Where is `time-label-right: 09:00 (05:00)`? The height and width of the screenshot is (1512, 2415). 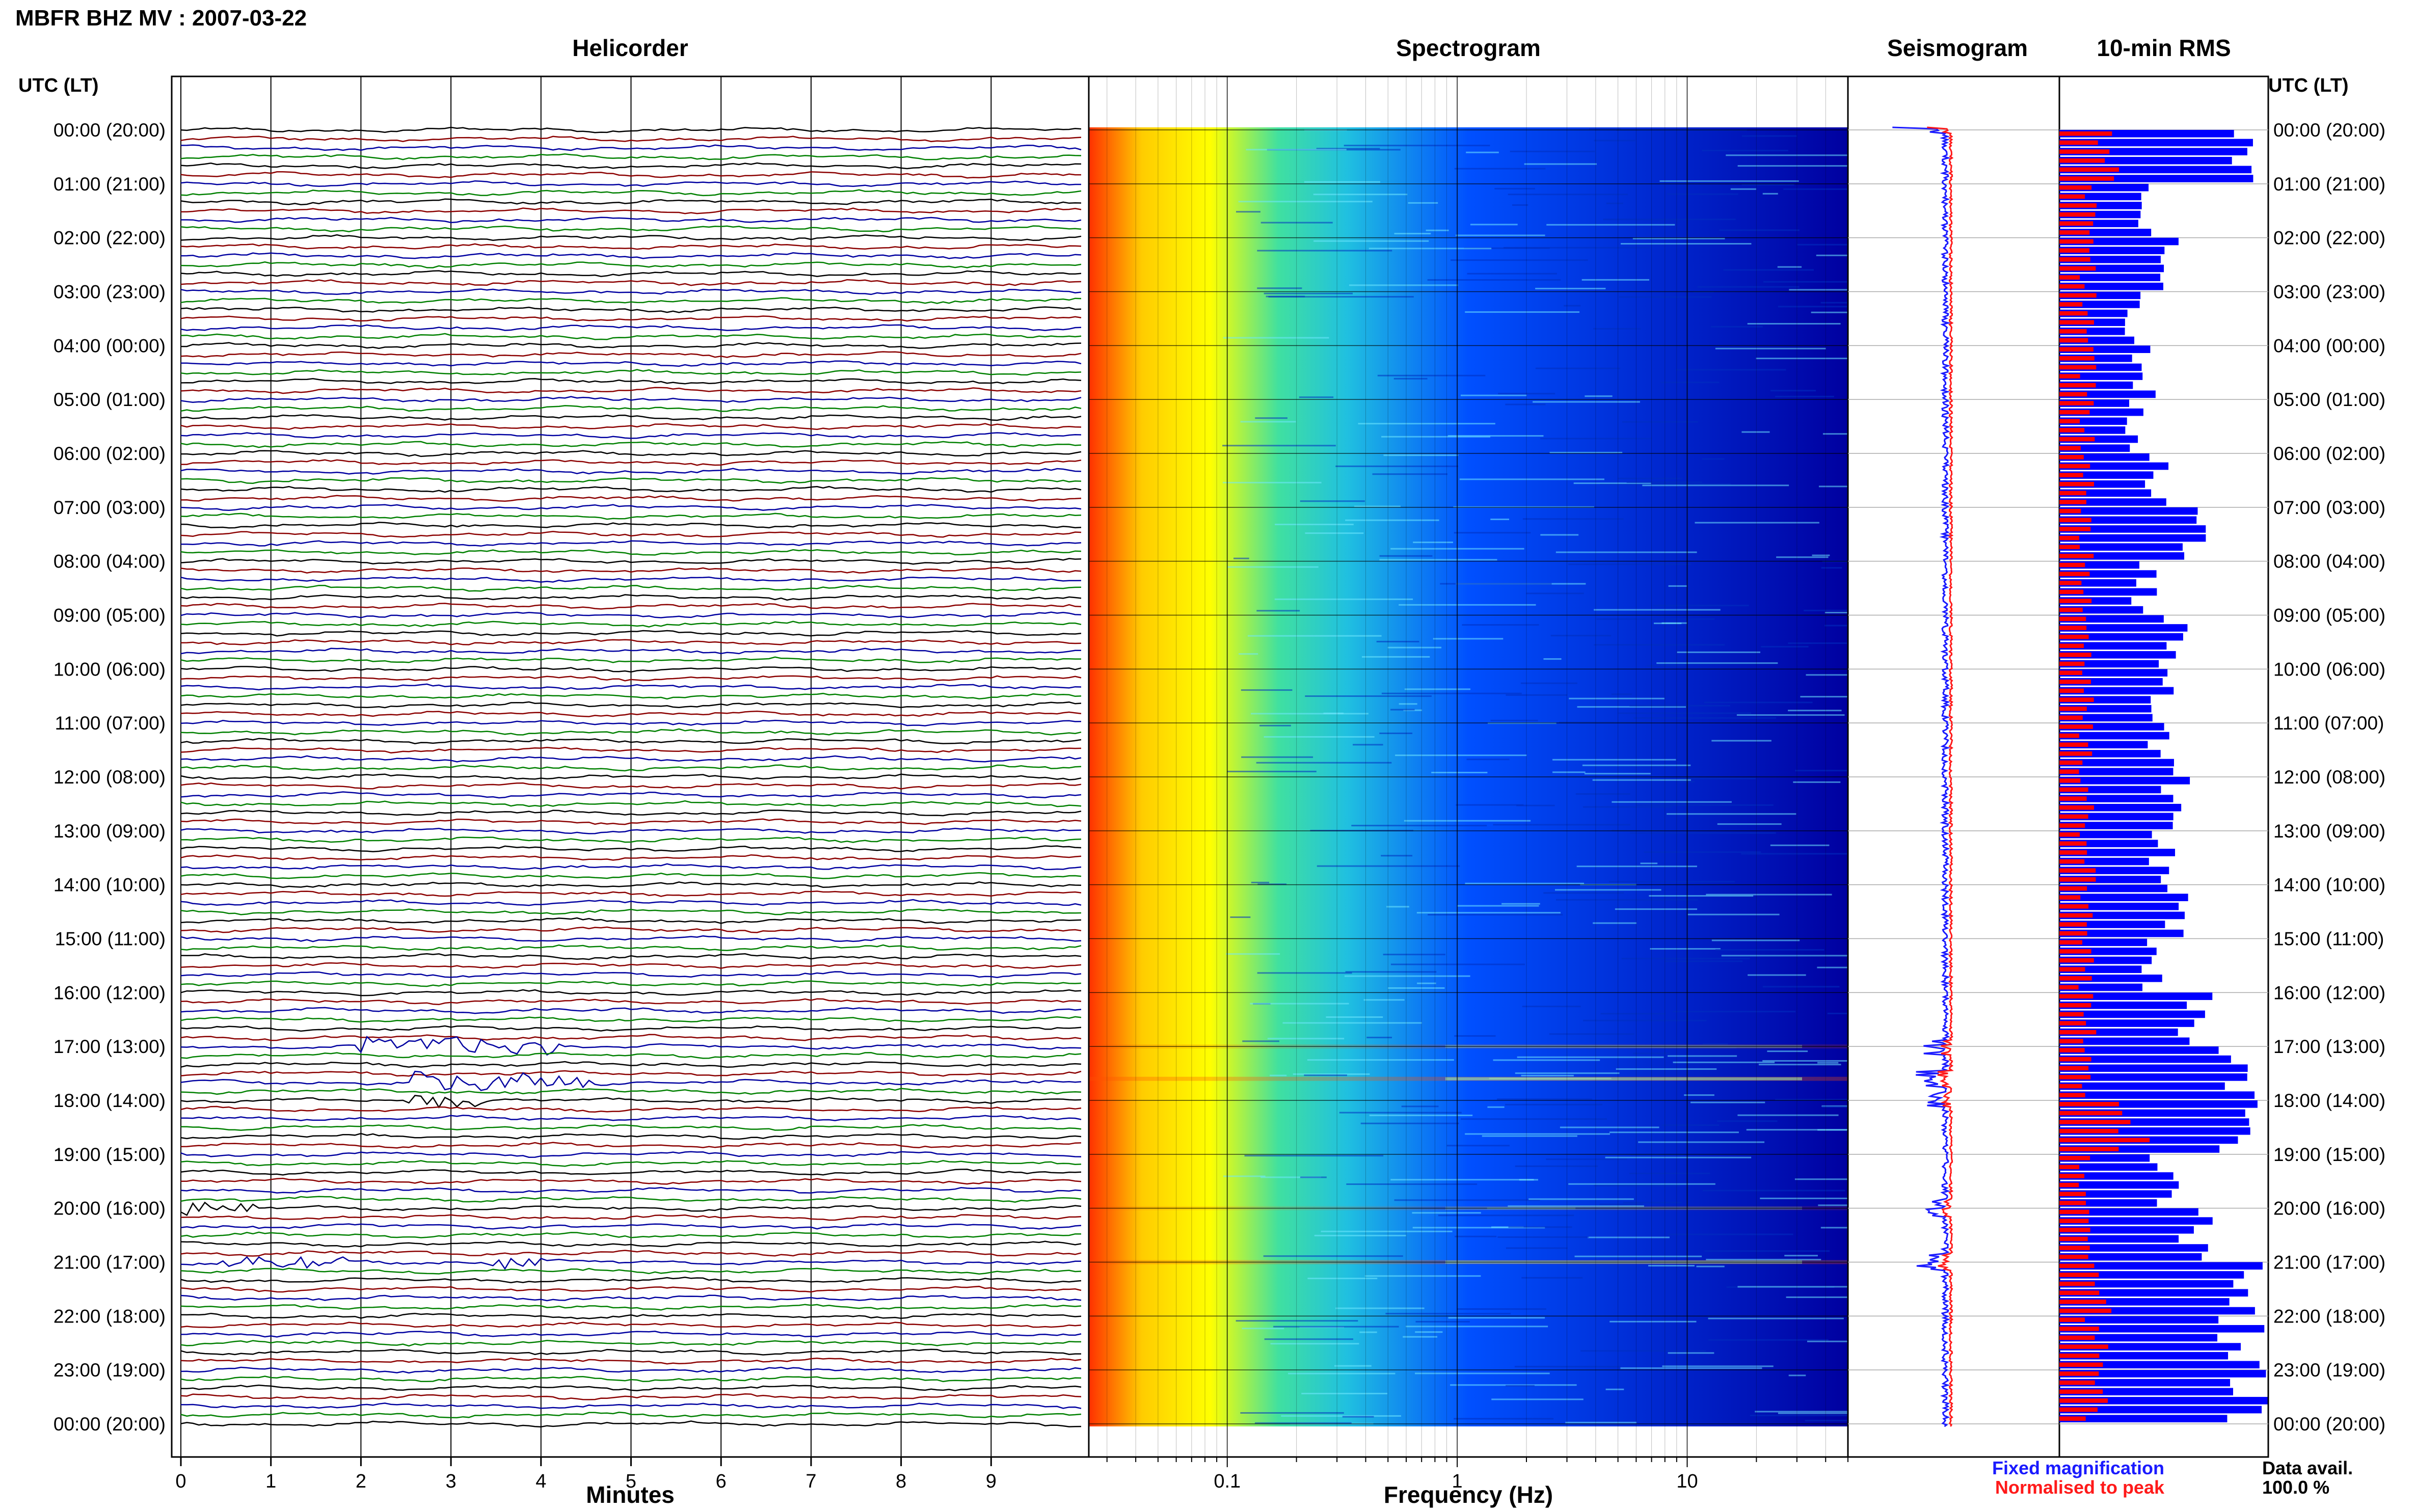 time-label-right: 09:00 (05:00) is located at coordinates (2329, 615).